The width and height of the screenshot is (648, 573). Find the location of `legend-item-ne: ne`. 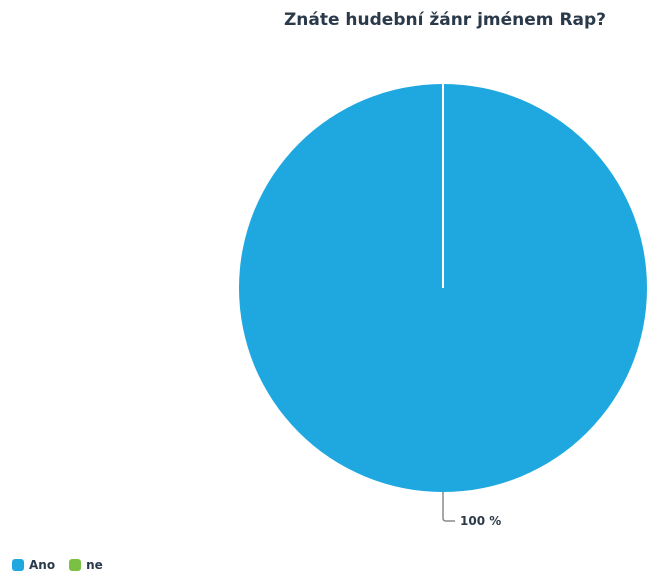

legend-item-ne: ne is located at coordinates (86, 565).